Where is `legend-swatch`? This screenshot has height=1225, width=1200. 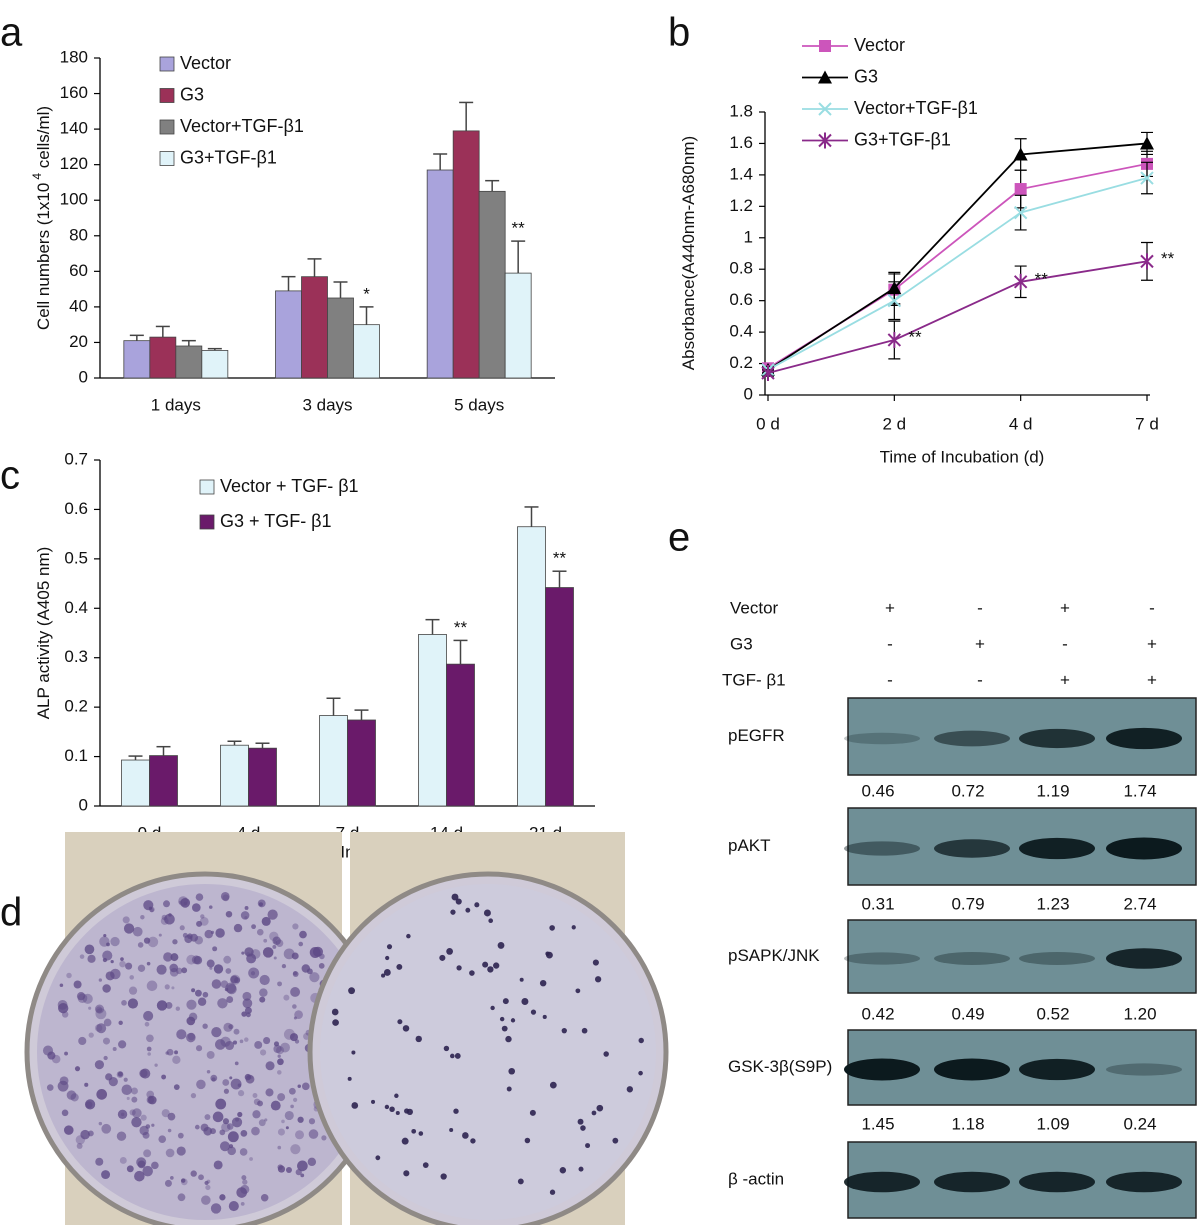 legend-swatch is located at coordinates (207, 487).